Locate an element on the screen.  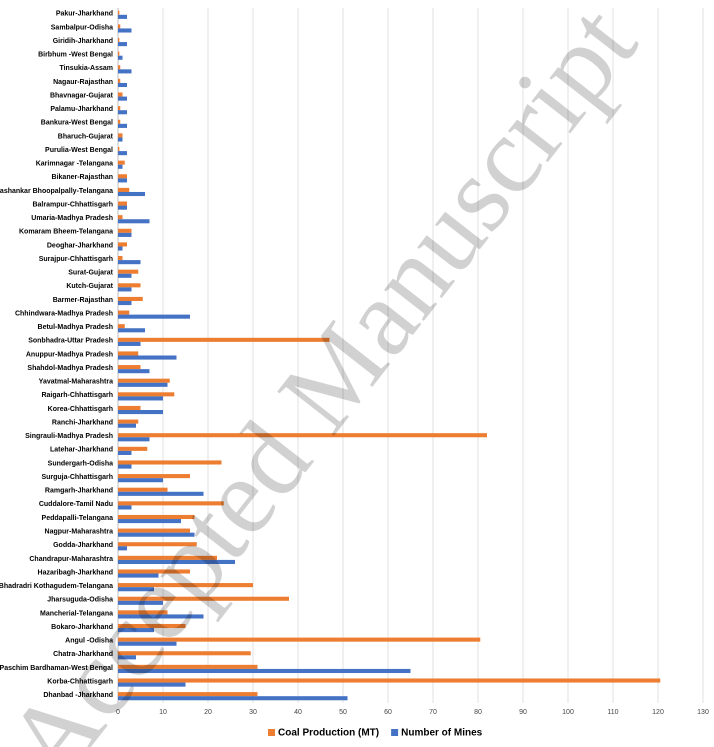
y-tick-label: Deoghar-Jharkhand is located at coordinates (80, 245).